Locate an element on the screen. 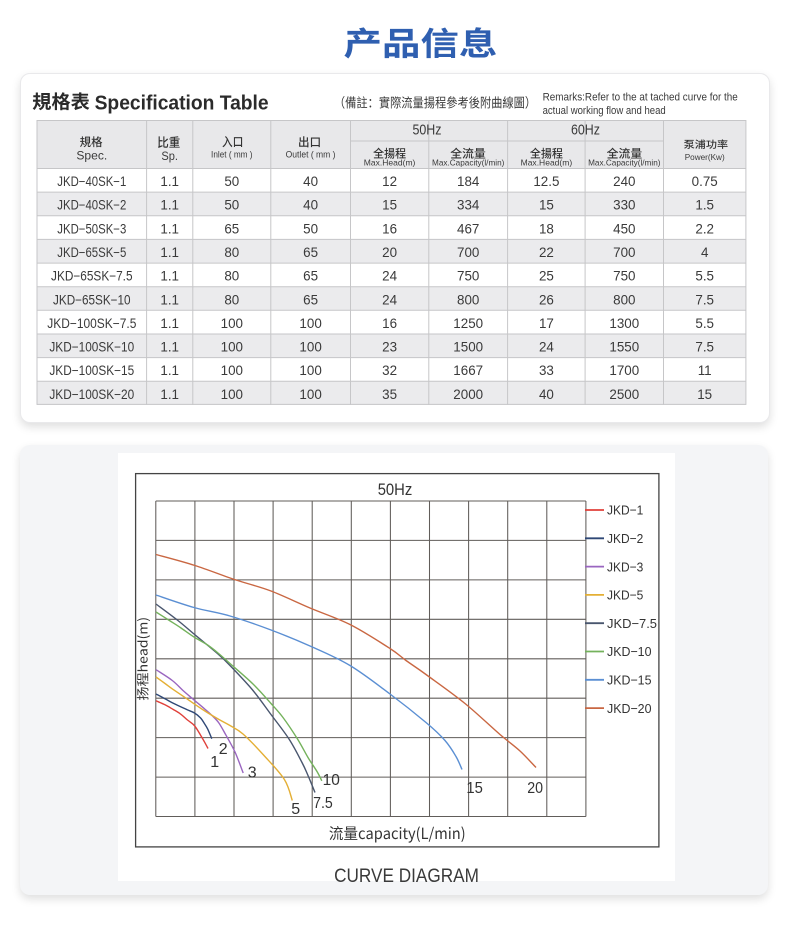  svg-text: 1667 is located at coordinates (468, 370).